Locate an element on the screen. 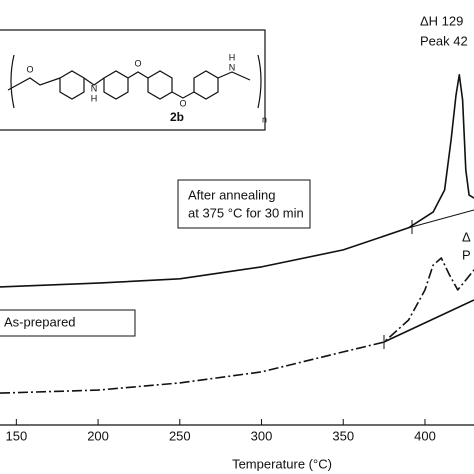 This screenshot has width=474, height=474. x-tick-label: 350 is located at coordinates (343, 435).